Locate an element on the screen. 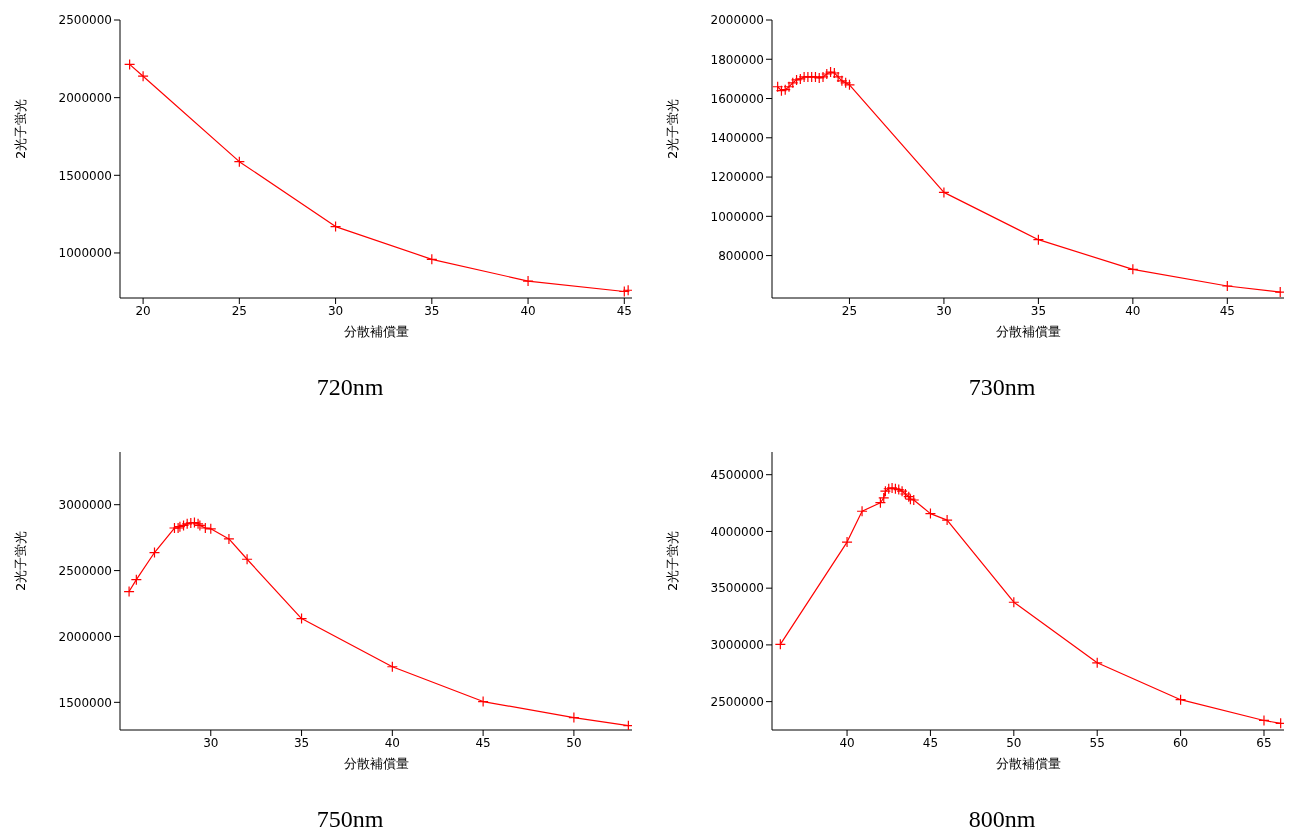 The width and height of the screenshot is (1292, 836). x-tick-label: 65 is located at coordinates (1264, 742).